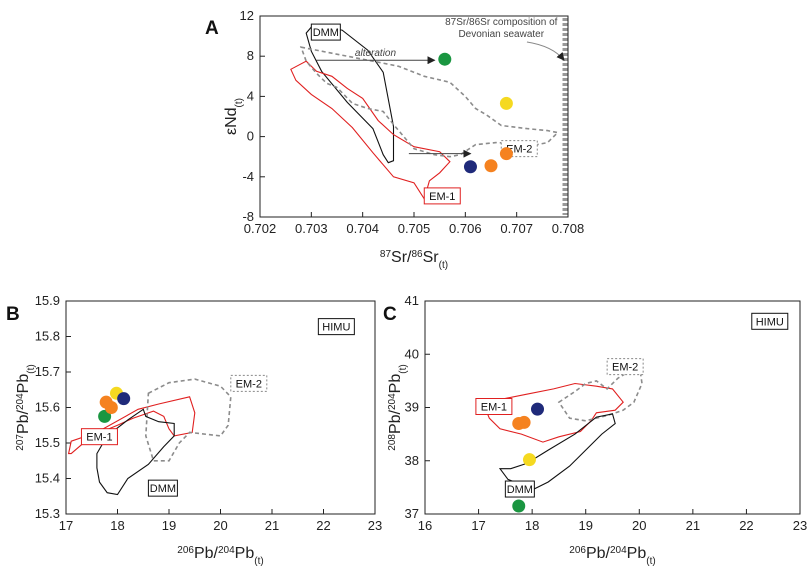  Describe the element at coordinates (20, 442) in the screenshot. I see `y-axis-label-sup: 207` at that location.